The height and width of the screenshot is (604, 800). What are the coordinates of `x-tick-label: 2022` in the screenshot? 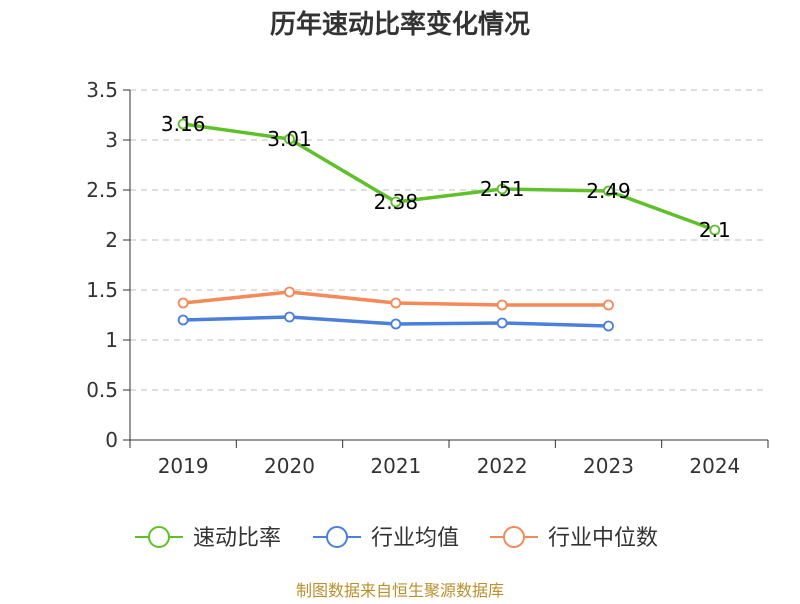 It's located at (502, 466).